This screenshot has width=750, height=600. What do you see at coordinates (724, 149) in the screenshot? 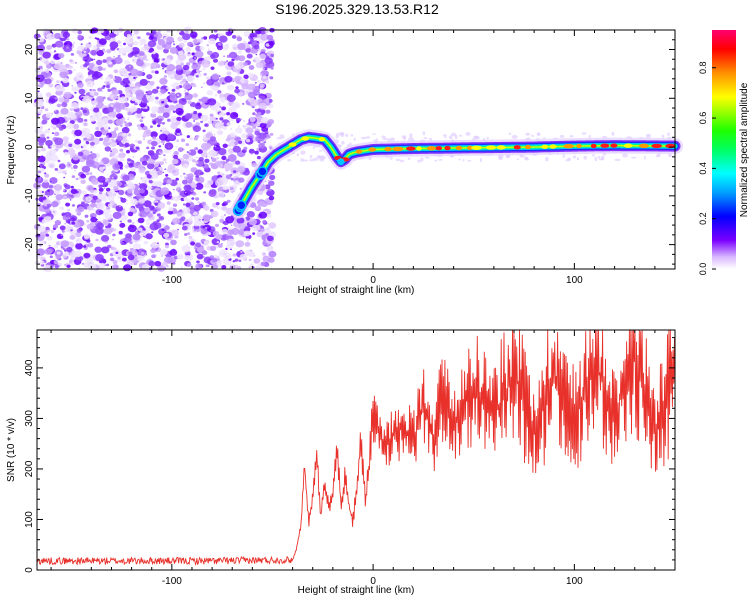
I see `colorbar-gradient` at bounding box center [724, 149].